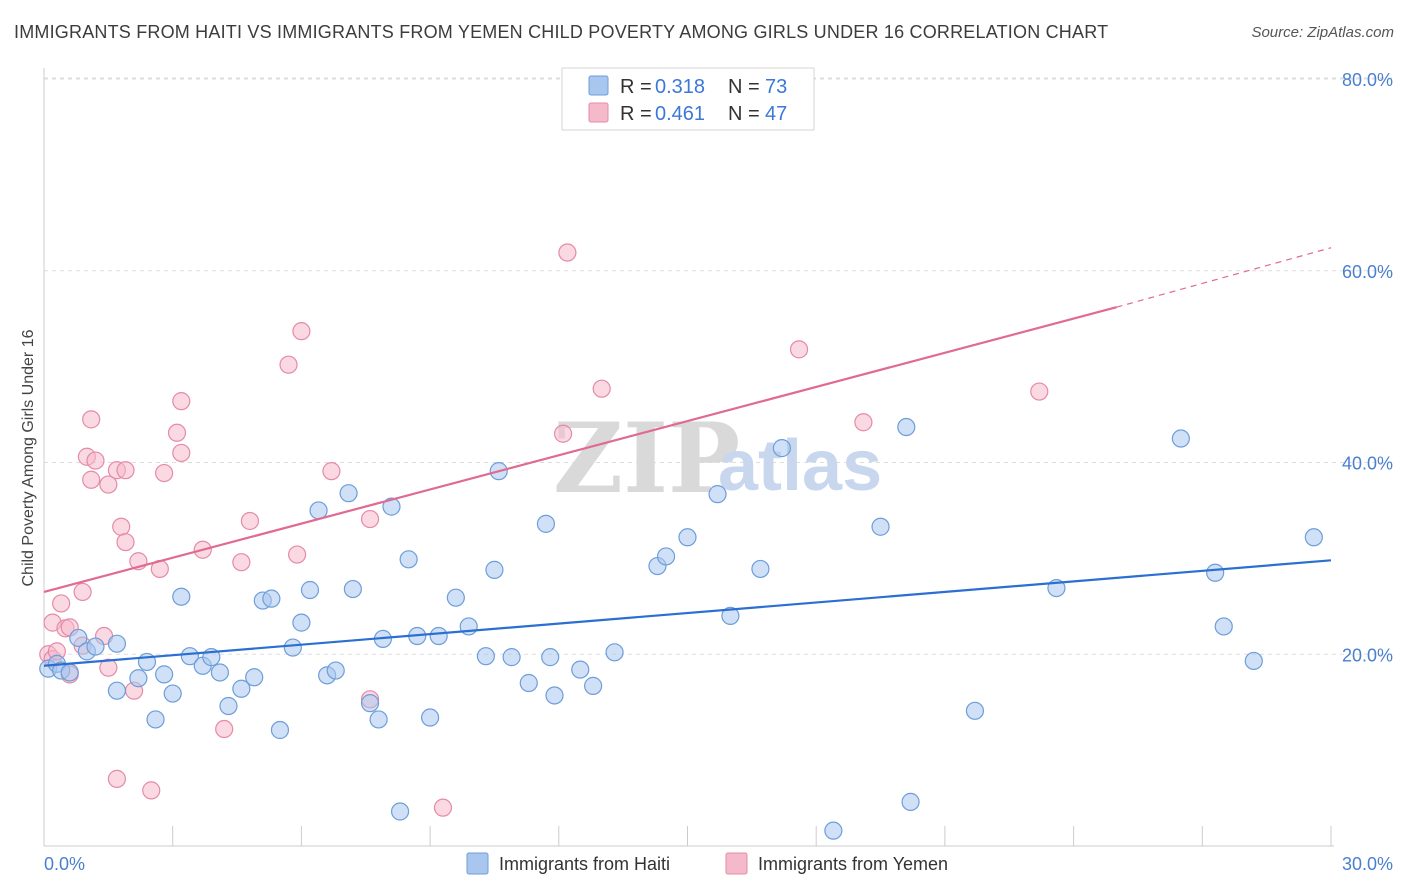 This screenshot has height=892, width=1406. What do you see at coordinates (636, 87) in the screenshot?
I see `legend-r-label-haiti: R =` at bounding box center [636, 87].